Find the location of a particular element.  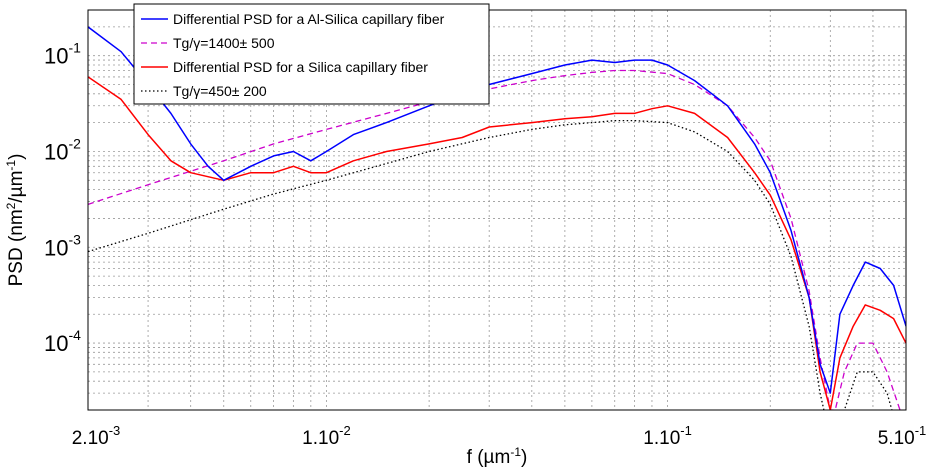

legend-box is located at coordinates (311, 54).